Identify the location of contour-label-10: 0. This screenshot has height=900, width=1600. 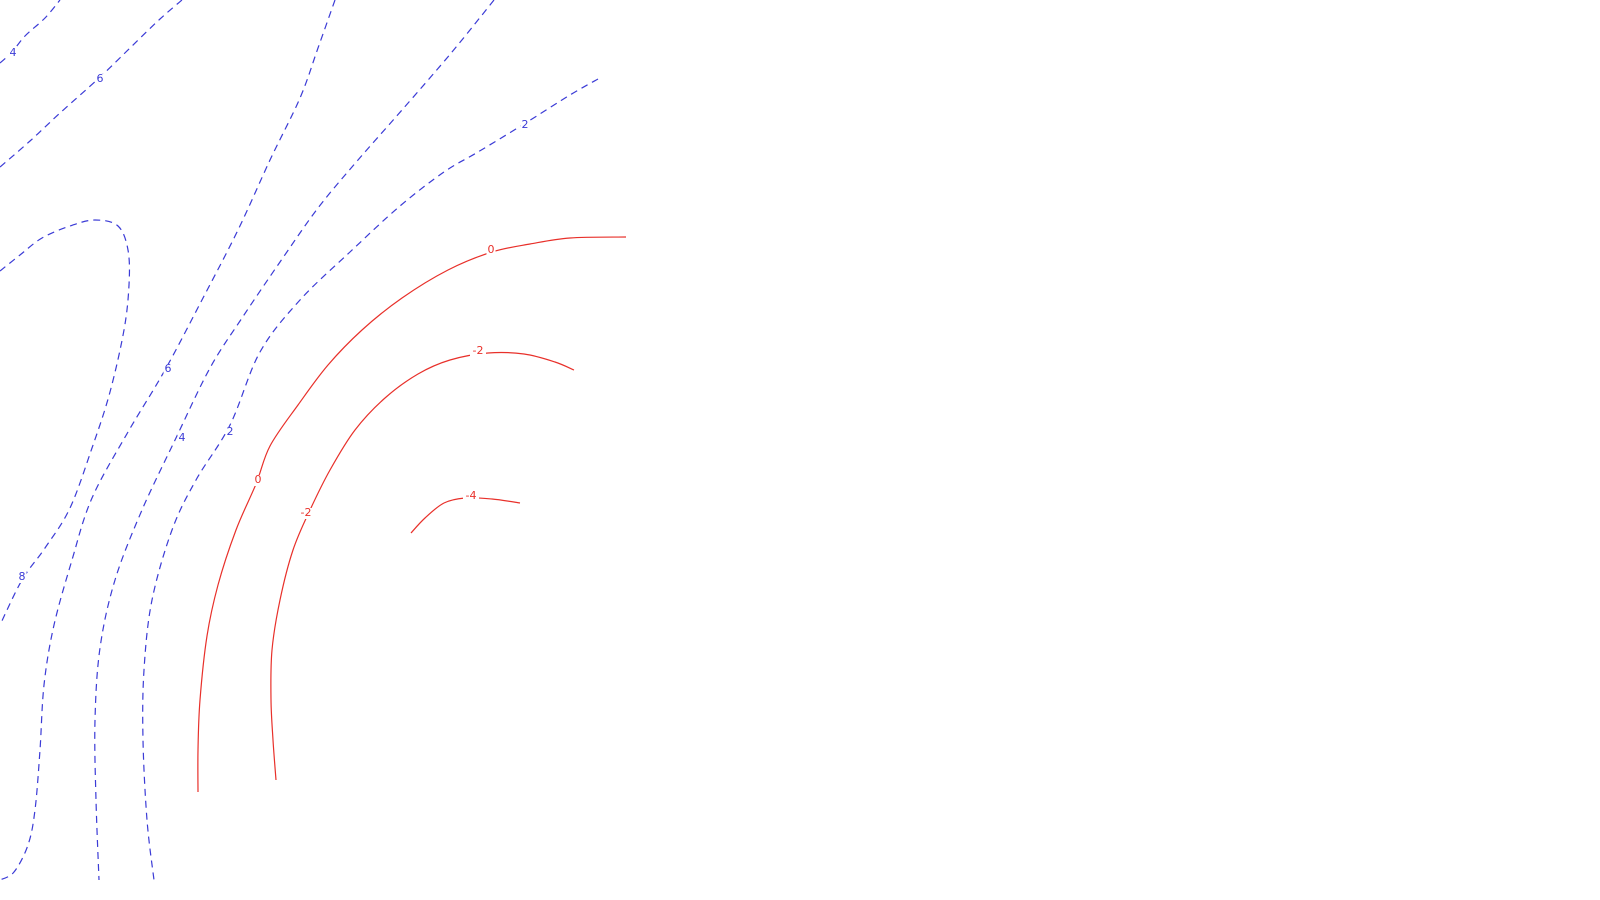
(258, 479).